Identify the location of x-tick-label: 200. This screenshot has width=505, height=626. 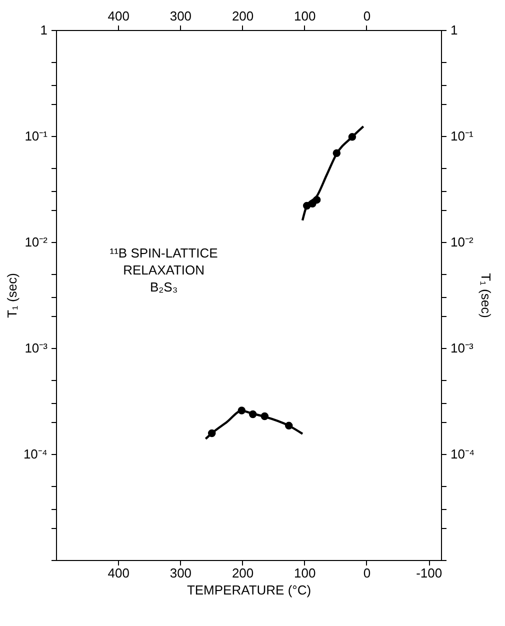
(243, 573).